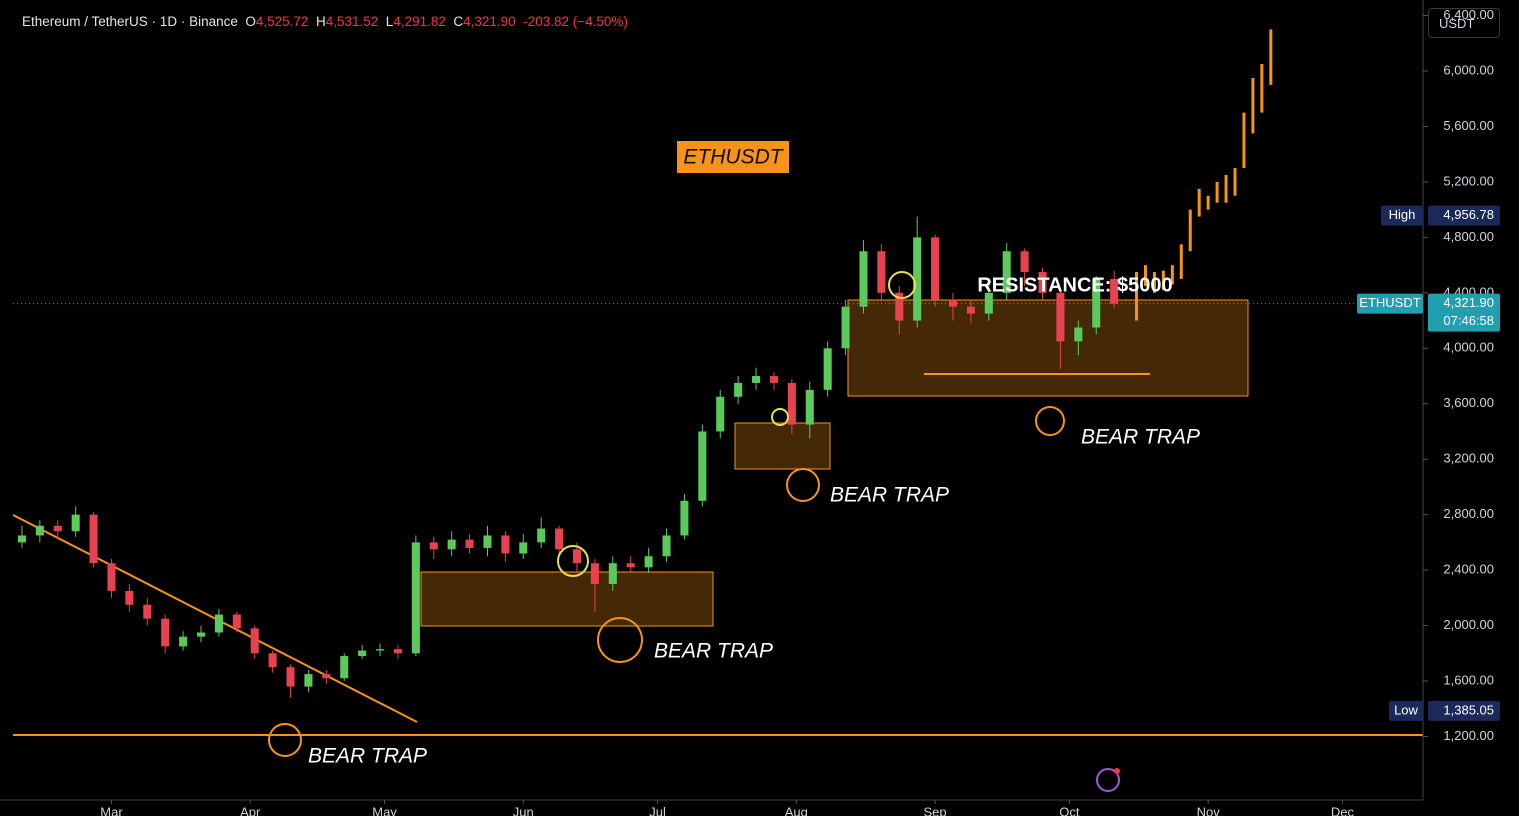  What do you see at coordinates (282, 21) in the screenshot?
I see `ohlc-value: 4,525.72` at bounding box center [282, 21].